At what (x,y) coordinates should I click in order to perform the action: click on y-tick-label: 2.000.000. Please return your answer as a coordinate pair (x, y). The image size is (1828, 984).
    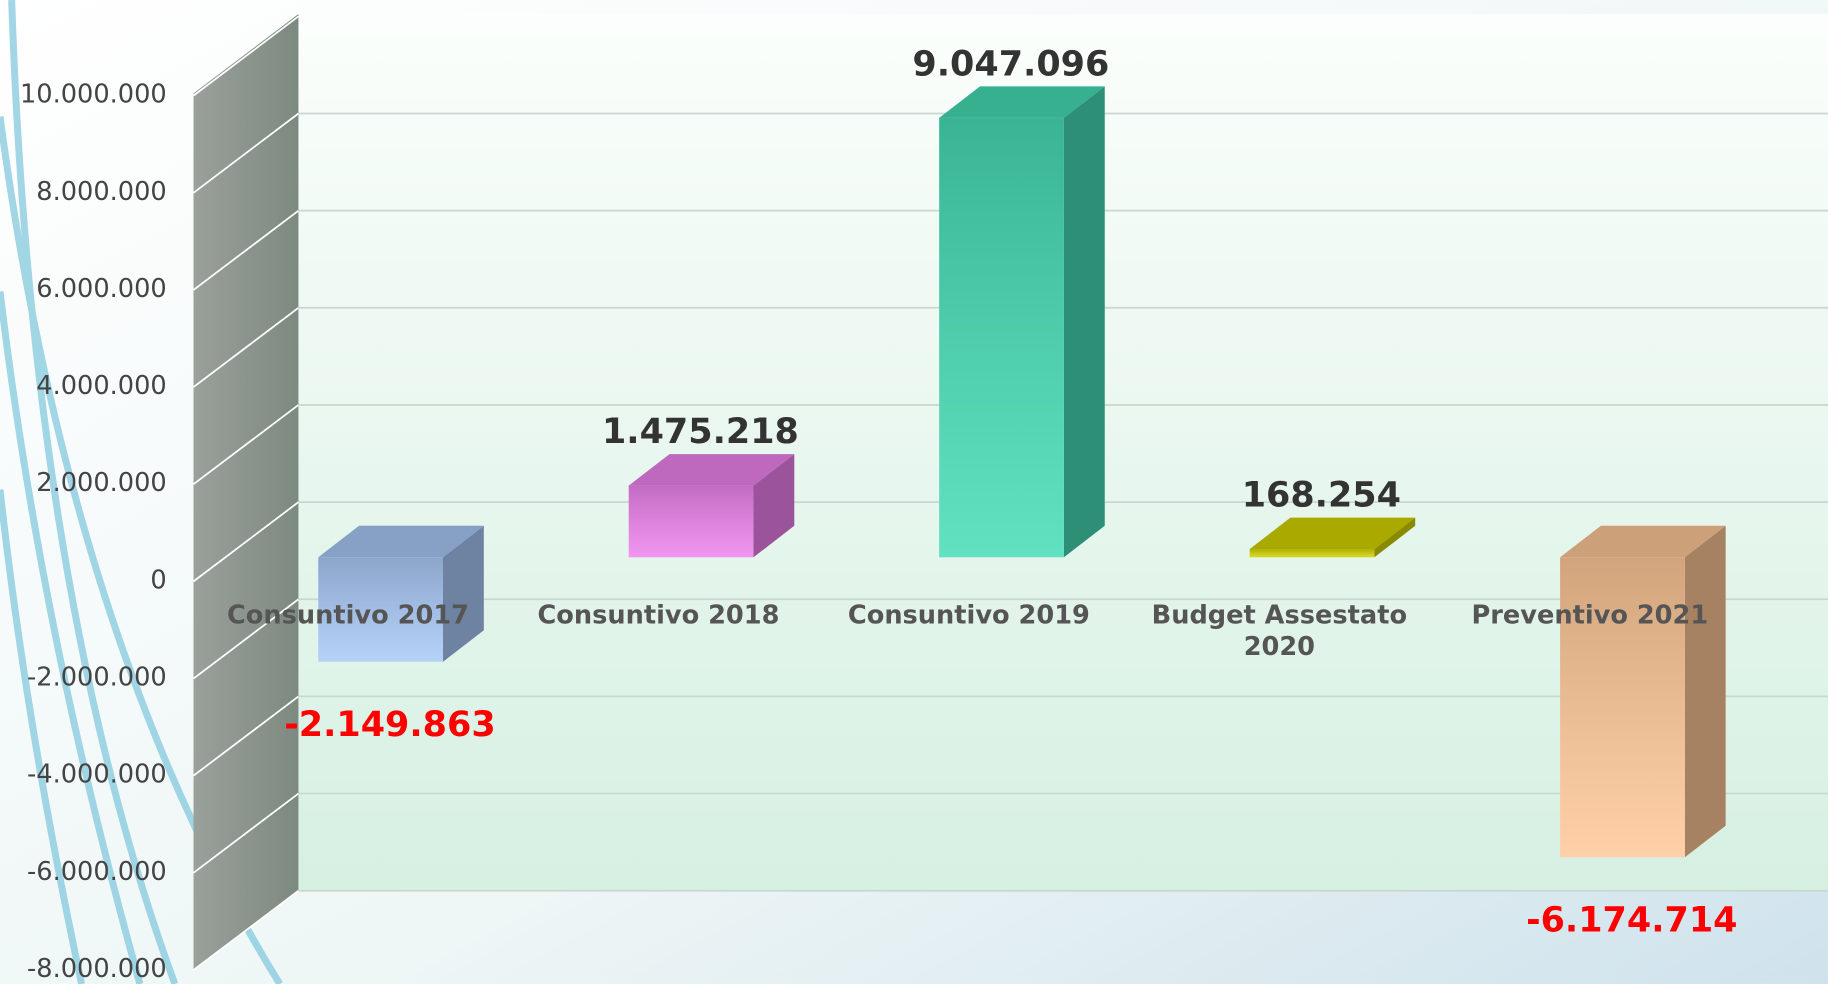
    Looking at the image, I should click on (101, 483).